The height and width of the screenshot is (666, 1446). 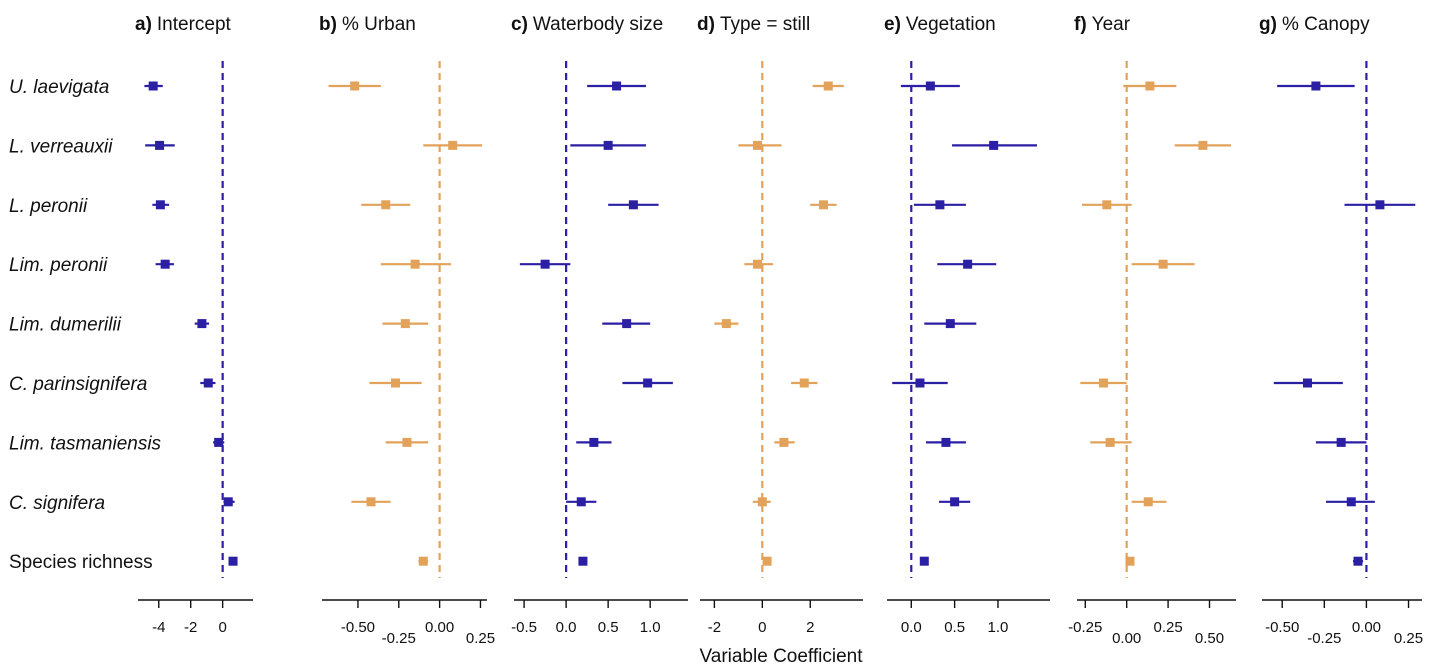 I want to click on panel-title: e) Vegetation, so click(x=940, y=24).